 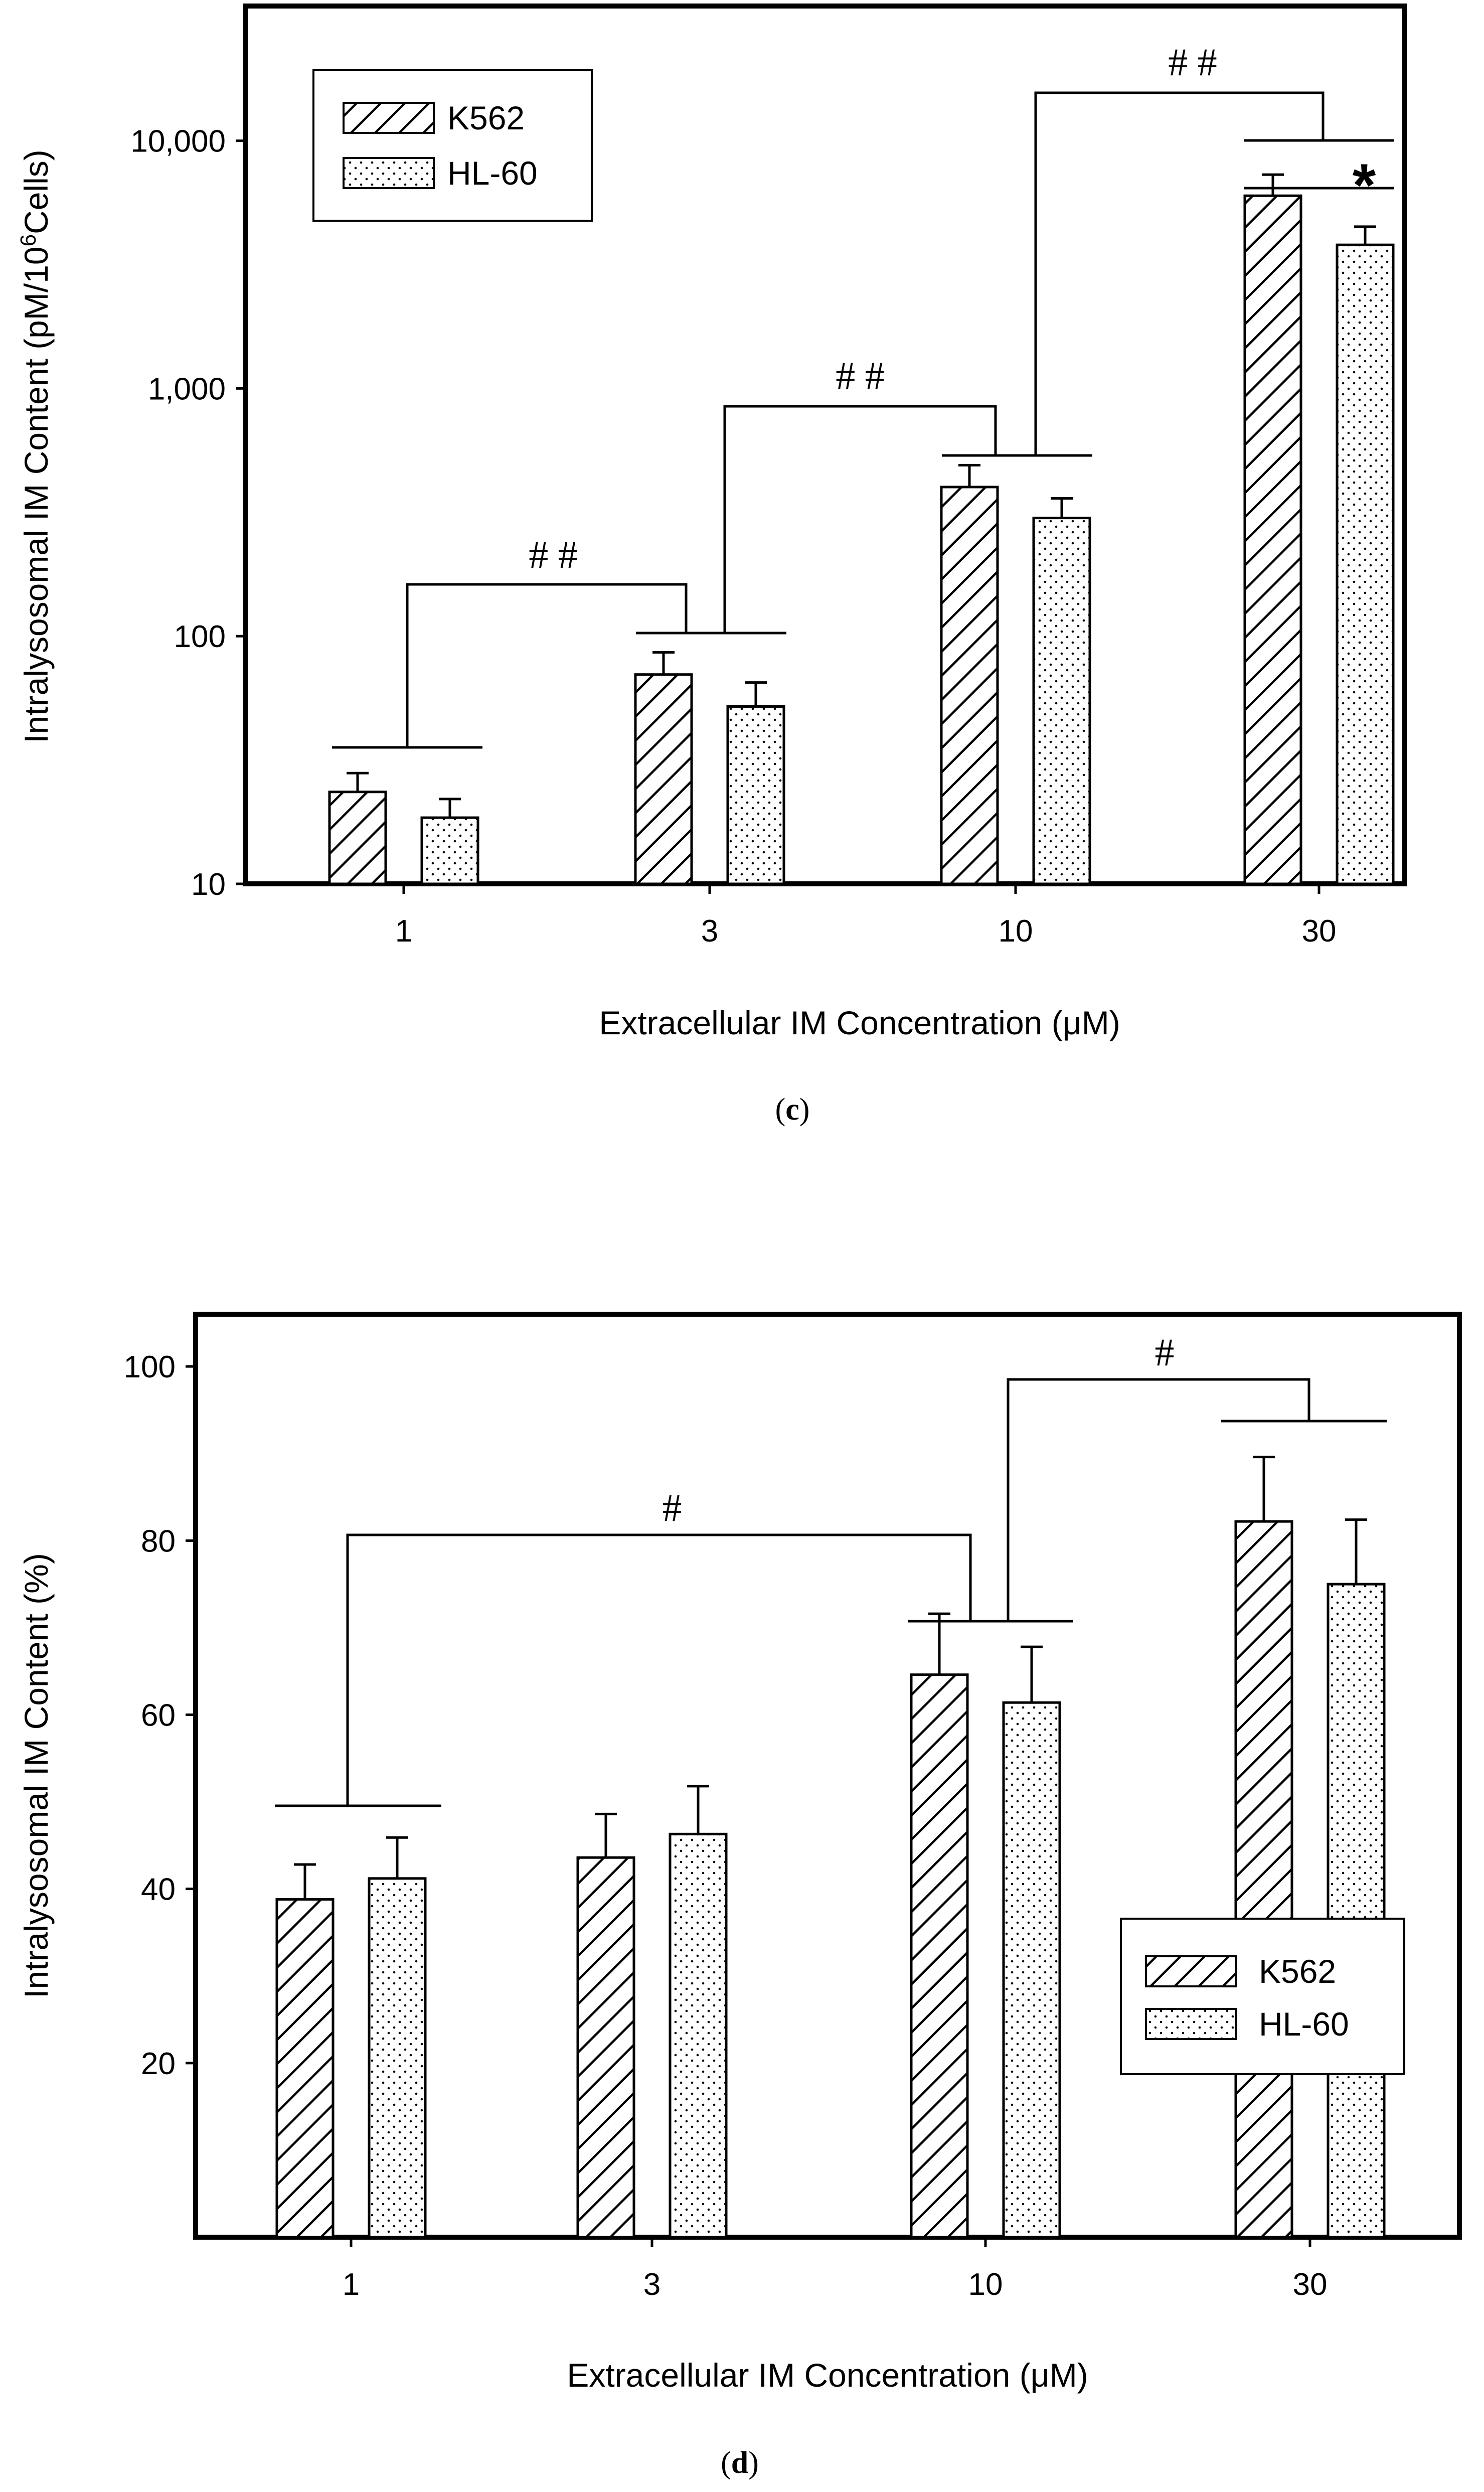 I want to click on legend-box-c, so click(x=452, y=145).